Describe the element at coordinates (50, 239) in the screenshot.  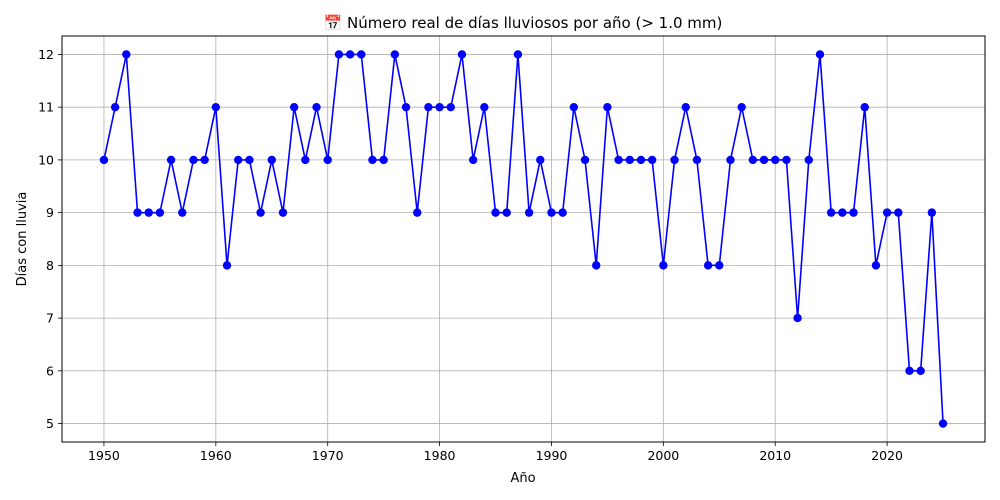
I see `y-axis: 5 6 7 8 9 10 11 12` at that location.